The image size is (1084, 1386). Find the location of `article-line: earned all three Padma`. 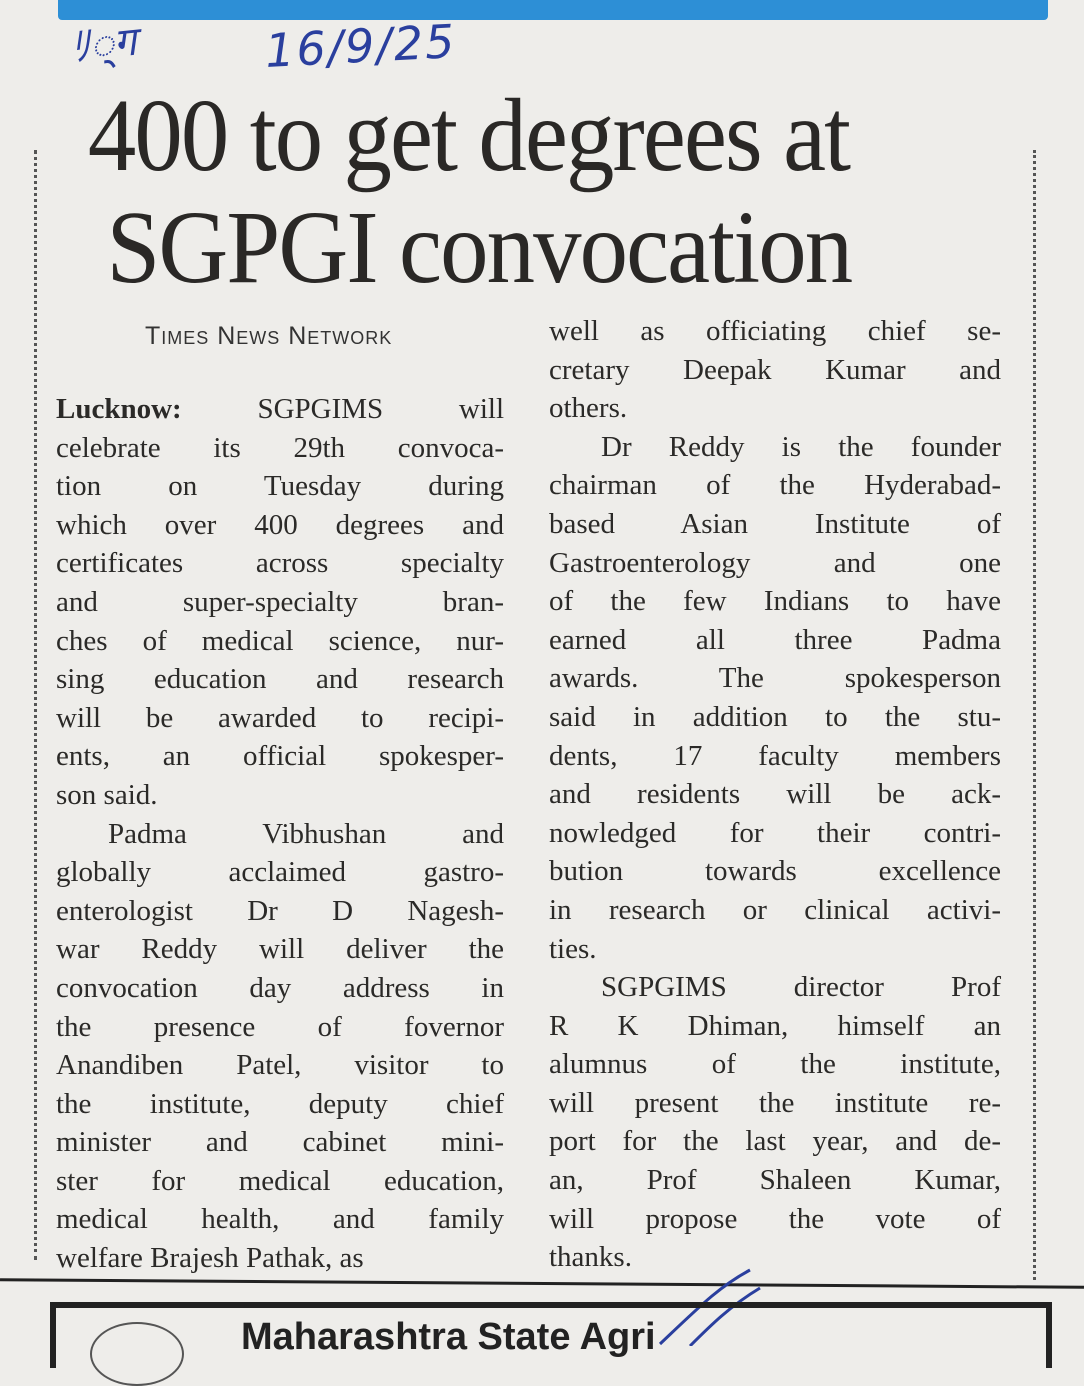

article-line: earned all three Padma is located at coordinates (775, 639).